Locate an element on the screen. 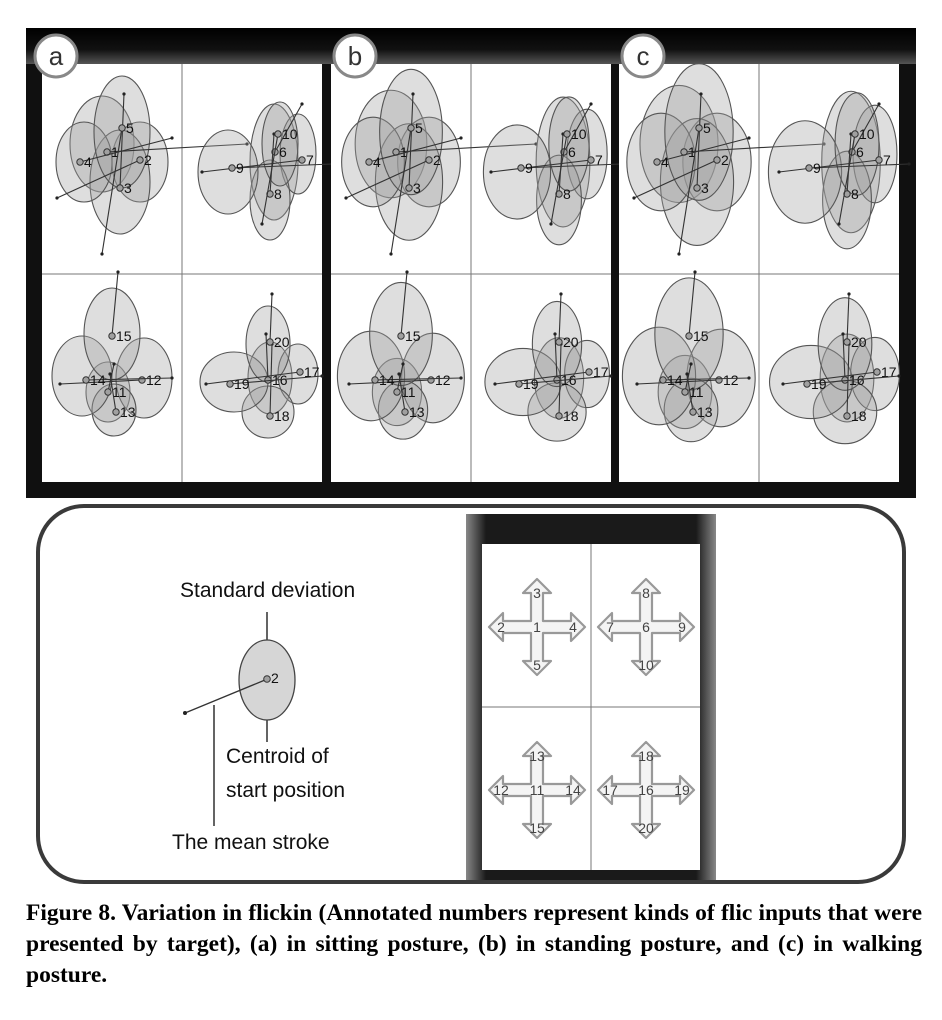  target-label: 19 is located at coordinates (242, 384).